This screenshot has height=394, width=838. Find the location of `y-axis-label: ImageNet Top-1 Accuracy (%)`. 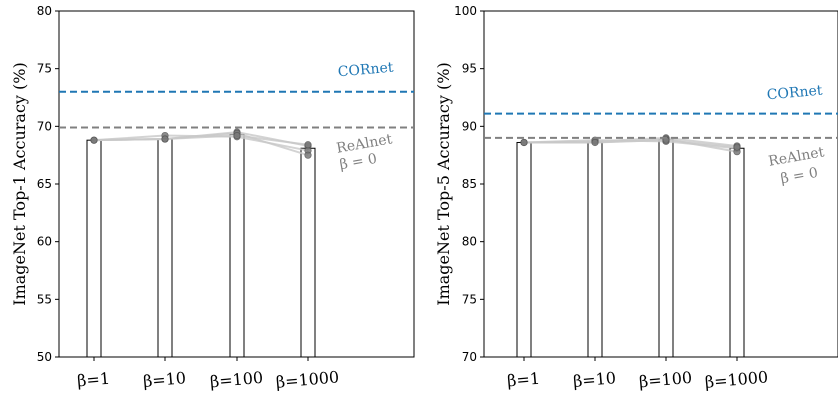

y-axis-label: ImageNet Top-1 Accuracy (%) is located at coordinates (19, 183).